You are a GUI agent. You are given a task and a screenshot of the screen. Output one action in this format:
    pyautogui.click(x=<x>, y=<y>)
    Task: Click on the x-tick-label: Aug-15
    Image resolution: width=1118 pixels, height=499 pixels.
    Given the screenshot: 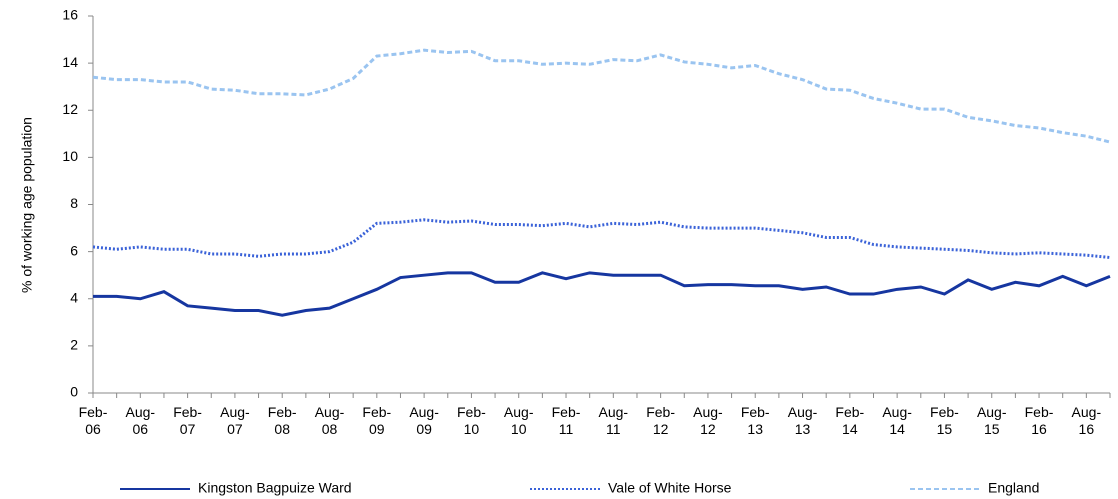 What is the action you would take?
    pyautogui.click(x=991, y=420)
    